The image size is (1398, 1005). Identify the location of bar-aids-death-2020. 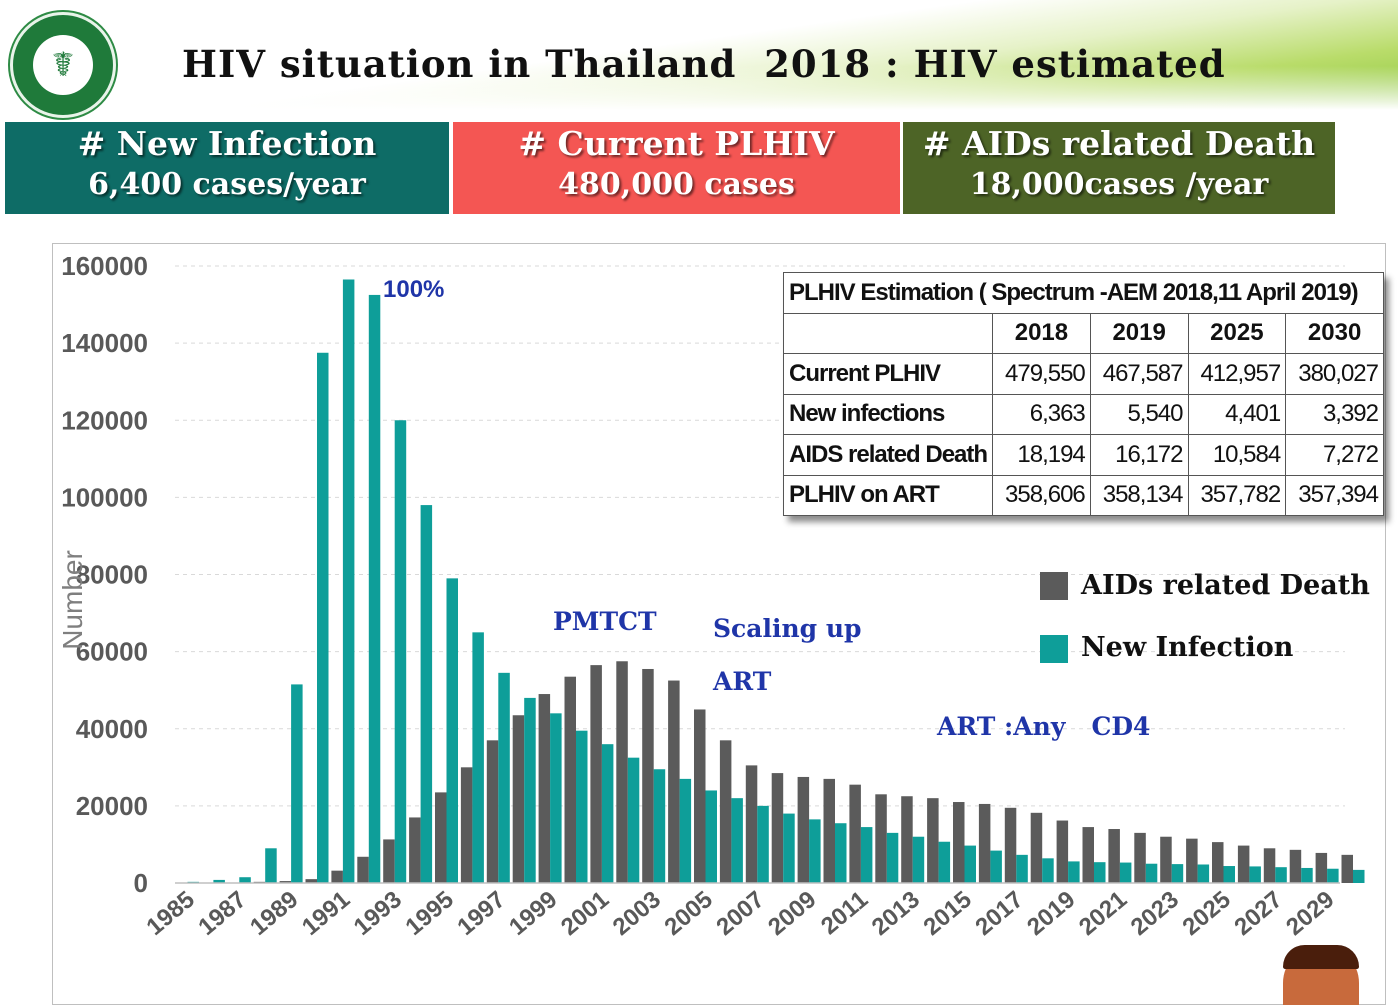
(1089, 855).